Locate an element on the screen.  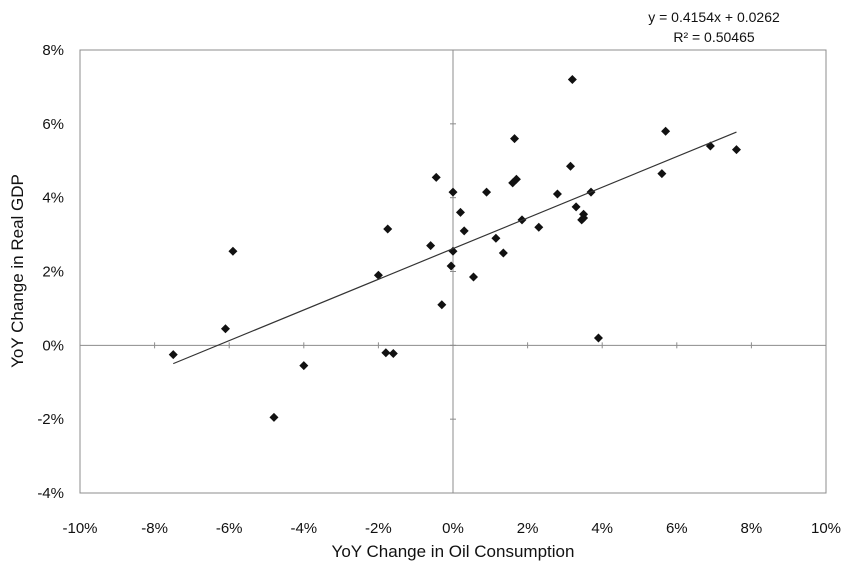
trendline-equation: y = 0.4154x + 0.0262 is located at coordinates (714, 17).